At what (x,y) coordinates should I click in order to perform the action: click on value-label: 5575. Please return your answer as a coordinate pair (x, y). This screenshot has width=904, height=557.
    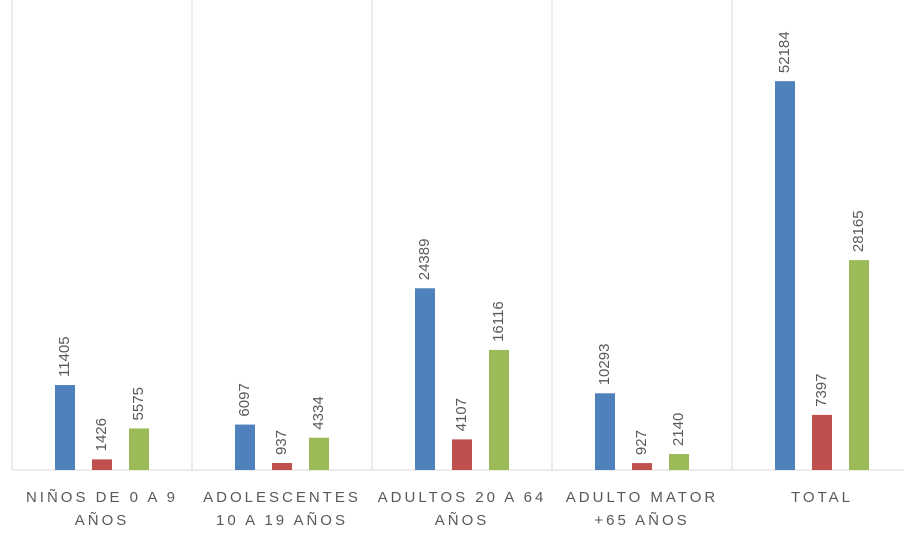
    Looking at the image, I should click on (138, 403).